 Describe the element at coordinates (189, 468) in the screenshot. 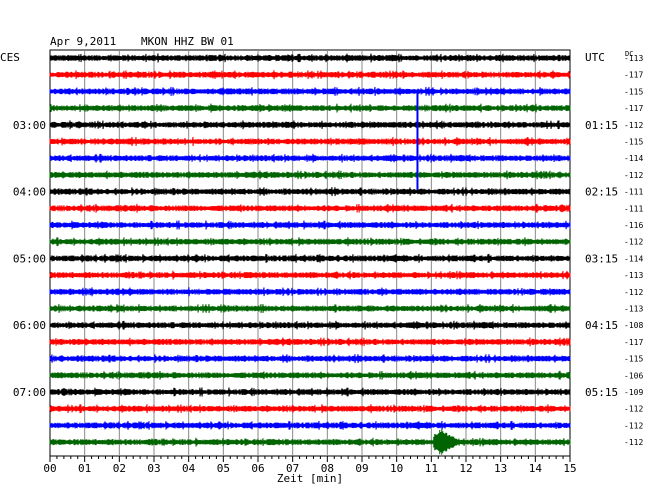

I see `x-tick-label: 04` at that location.